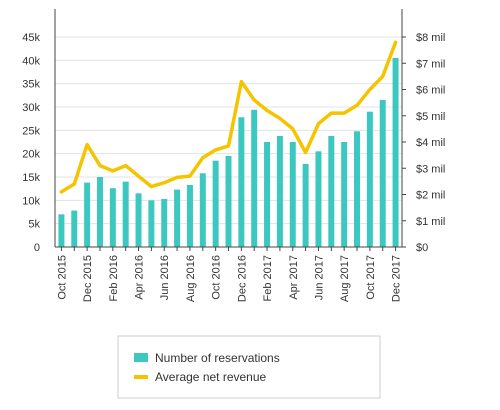 This screenshot has height=410, width=500. I want to click on left-tick-label: 40k, so click(31, 61).